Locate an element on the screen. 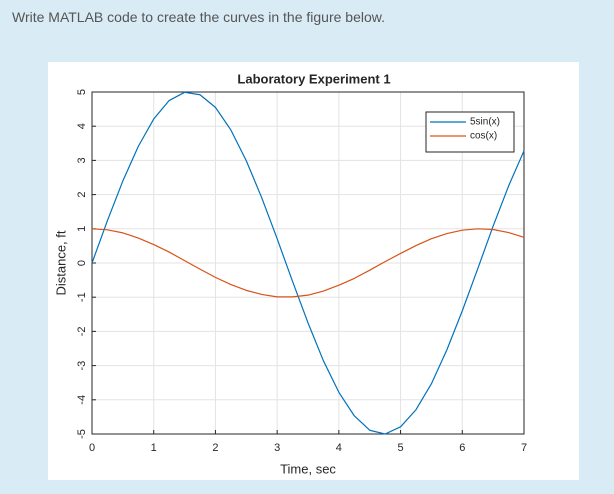 The image size is (614, 494). y-tick-label: -4 is located at coordinates (82, 400).